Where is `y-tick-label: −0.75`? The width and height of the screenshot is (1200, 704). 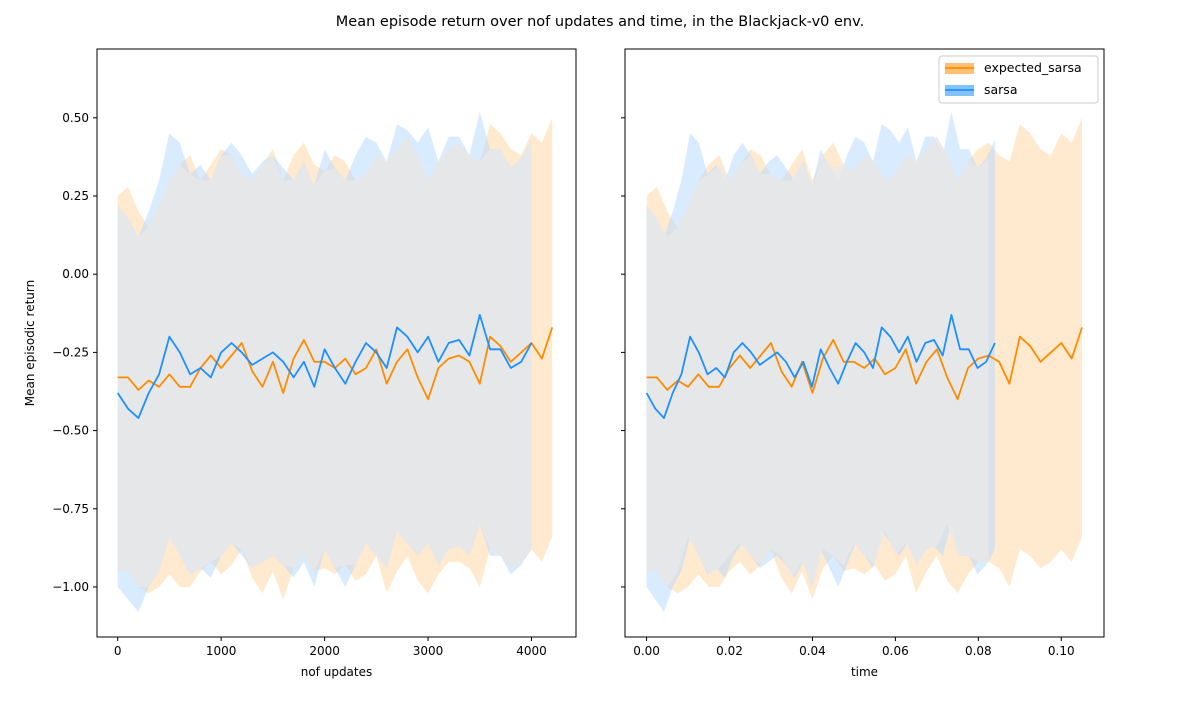
y-tick-label: −0.75 is located at coordinates (70, 509).